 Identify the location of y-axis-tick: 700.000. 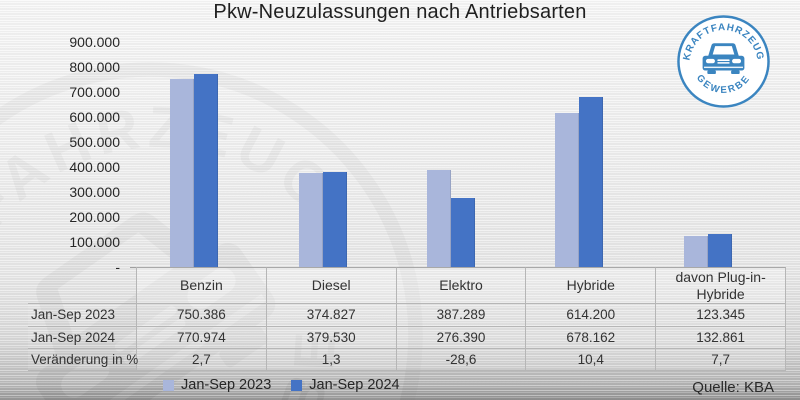
(94, 92).